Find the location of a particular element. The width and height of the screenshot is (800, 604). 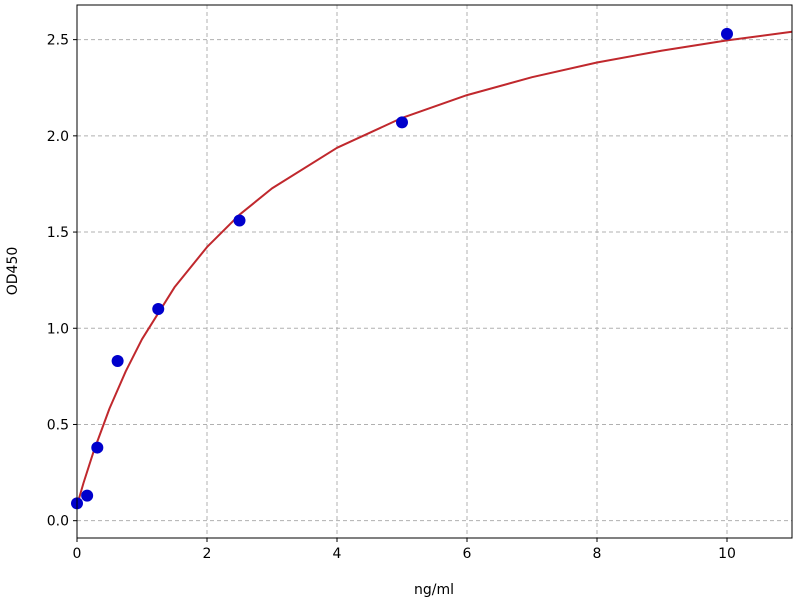

y-axis-label: OD450 is located at coordinates (13, 271).